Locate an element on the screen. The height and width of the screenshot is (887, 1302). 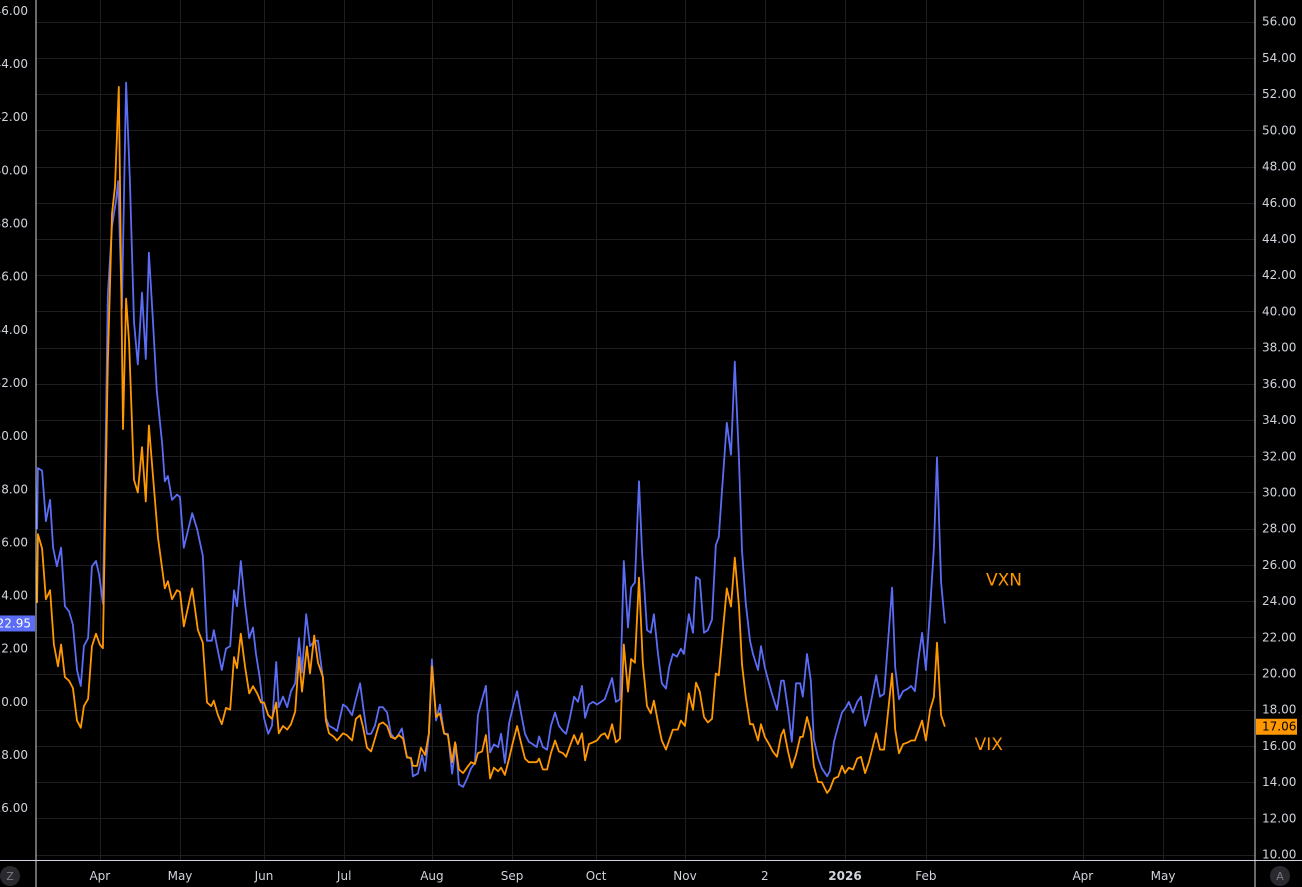
zoom-button-label: Z is located at coordinates (10, 876).